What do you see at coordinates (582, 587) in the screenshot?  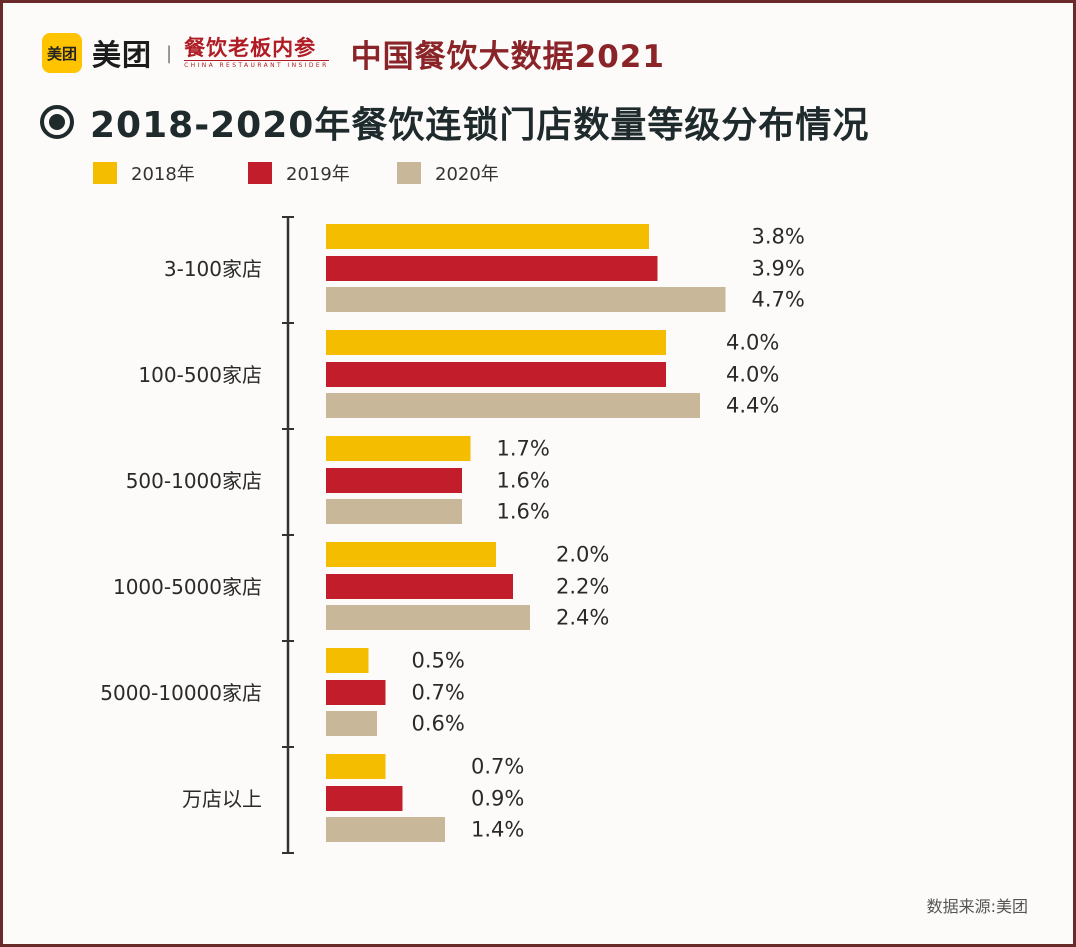 I see `data-label: 2.2%` at bounding box center [582, 587].